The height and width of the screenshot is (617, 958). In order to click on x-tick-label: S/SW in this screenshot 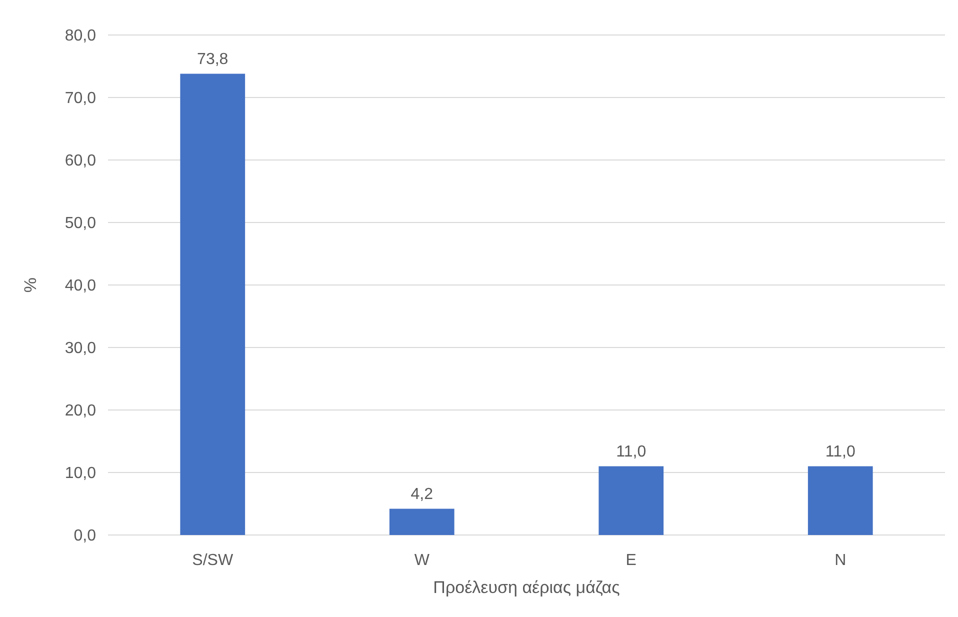, I will do `click(213, 560)`.